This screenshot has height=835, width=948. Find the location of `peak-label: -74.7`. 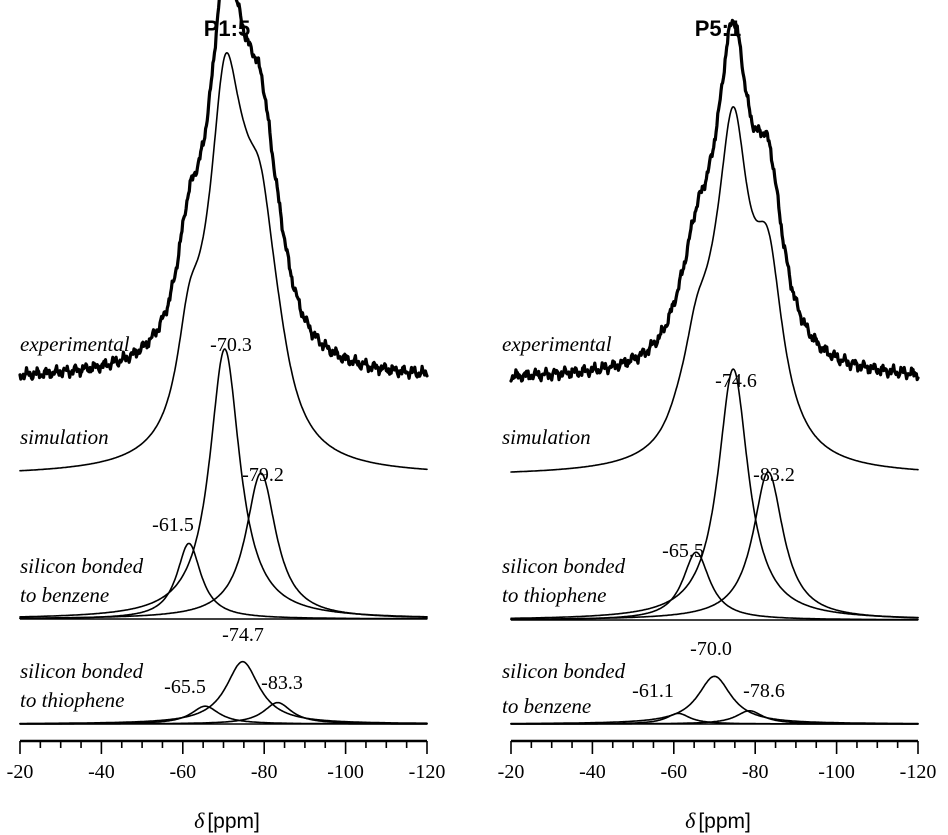

peak-label: -74.7 is located at coordinates (243, 635).